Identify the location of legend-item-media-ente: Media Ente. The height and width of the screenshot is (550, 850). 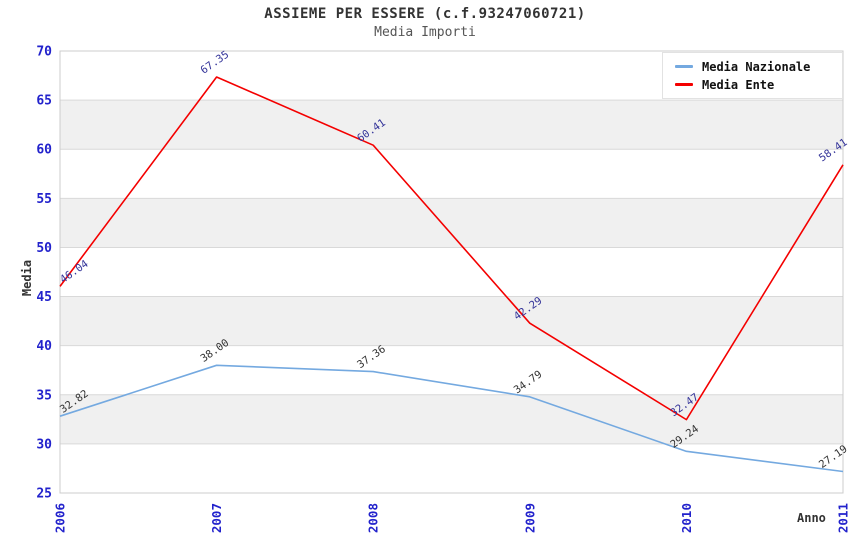
(758, 85).